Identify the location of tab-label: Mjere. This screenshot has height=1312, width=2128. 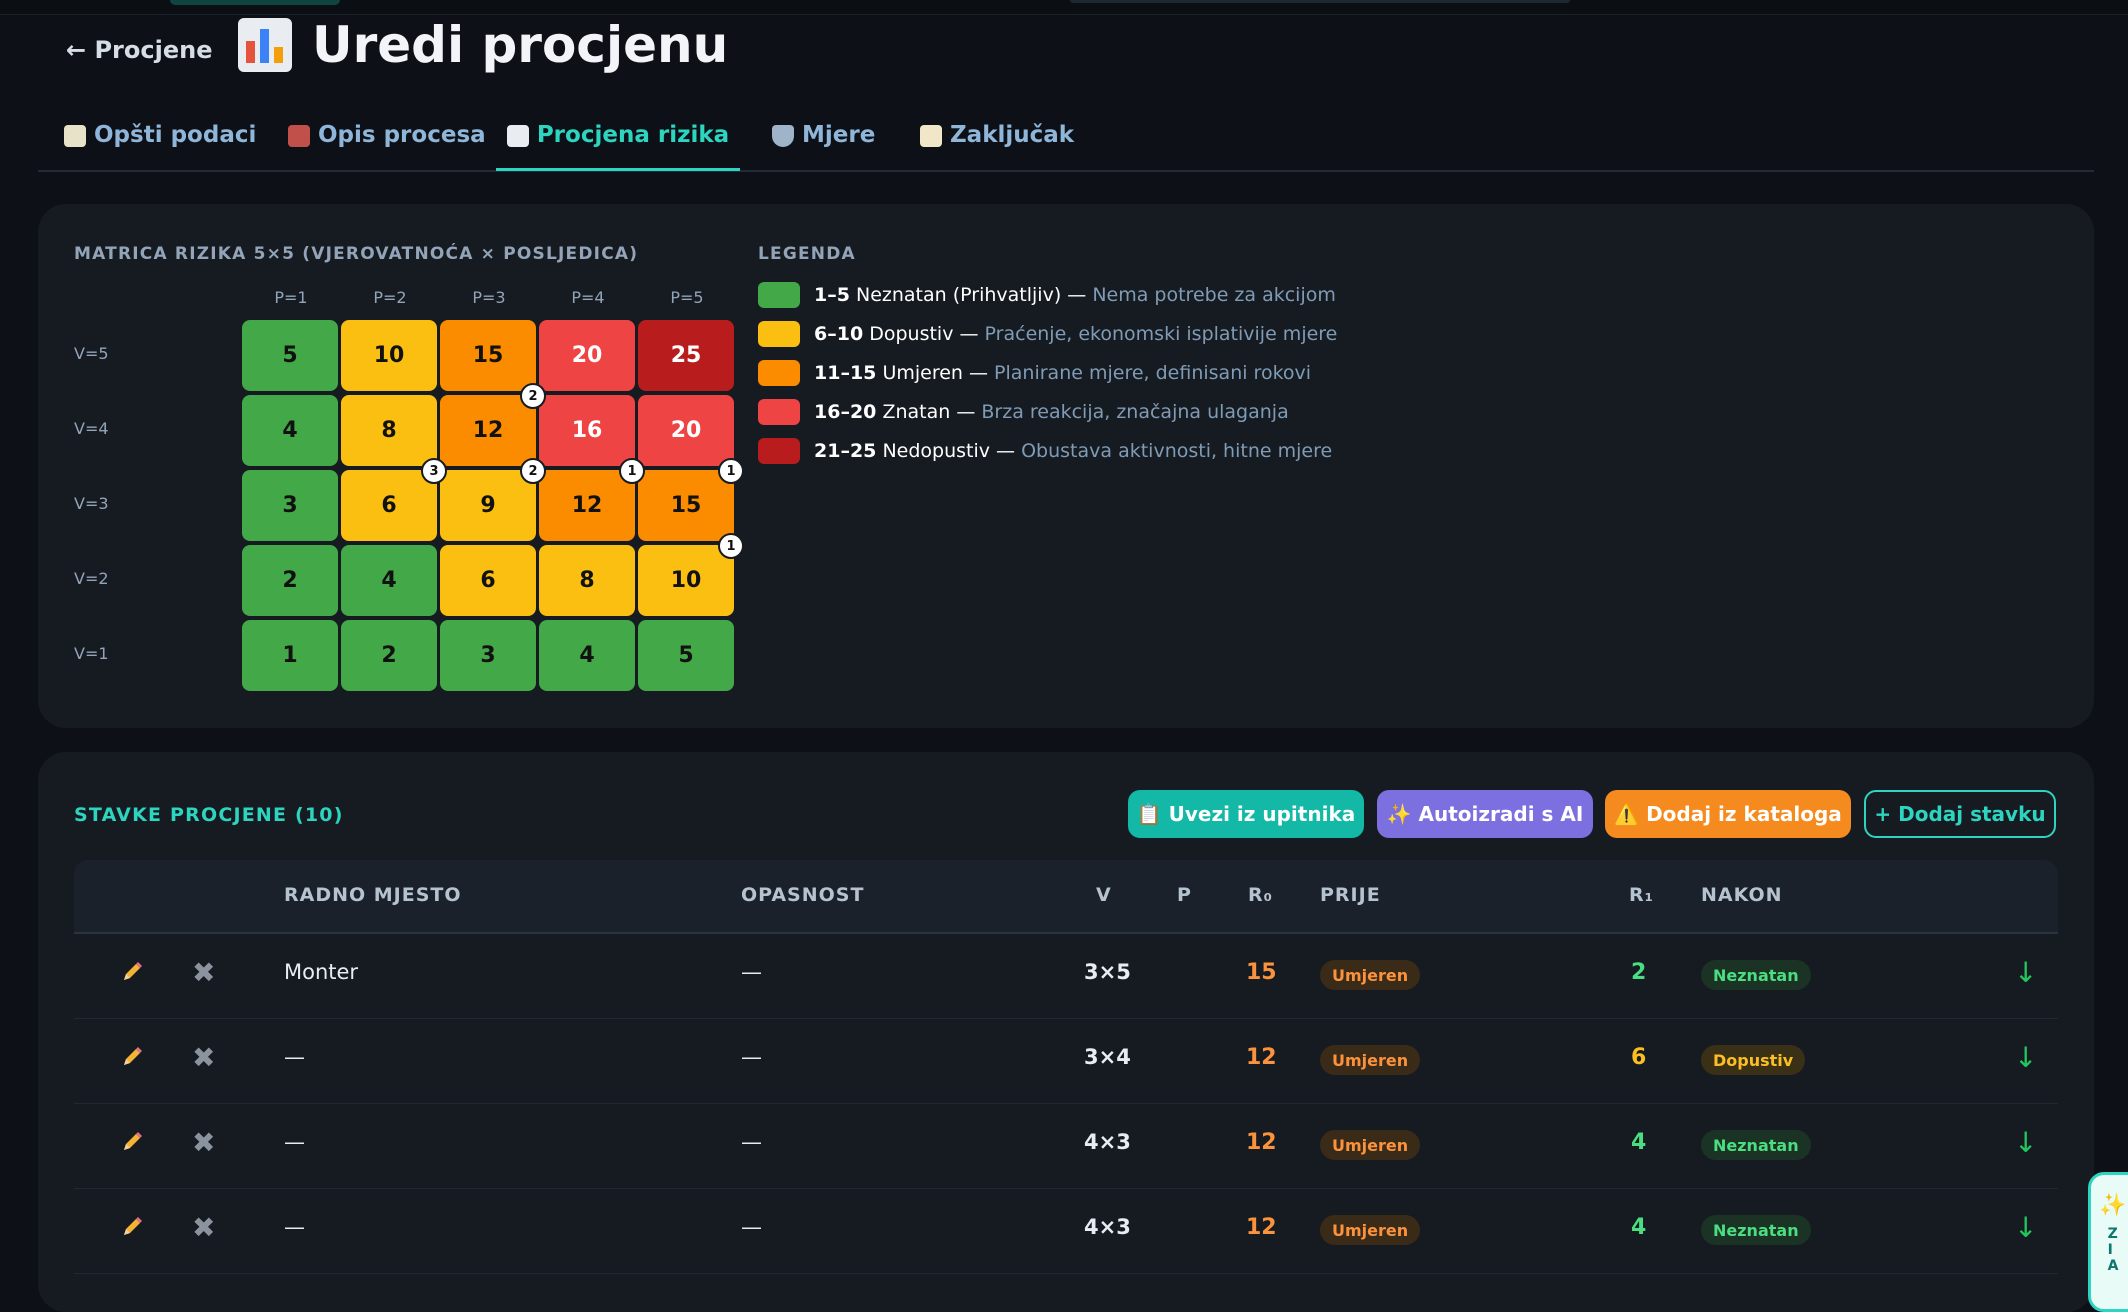
(839, 135).